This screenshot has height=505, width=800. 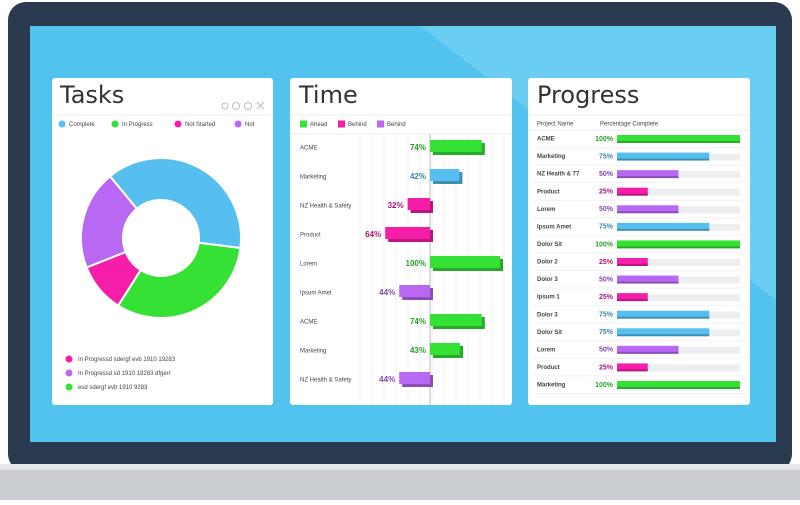 What do you see at coordinates (328, 95) in the screenshot?
I see `panel-title: Time` at bounding box center [328, 95].